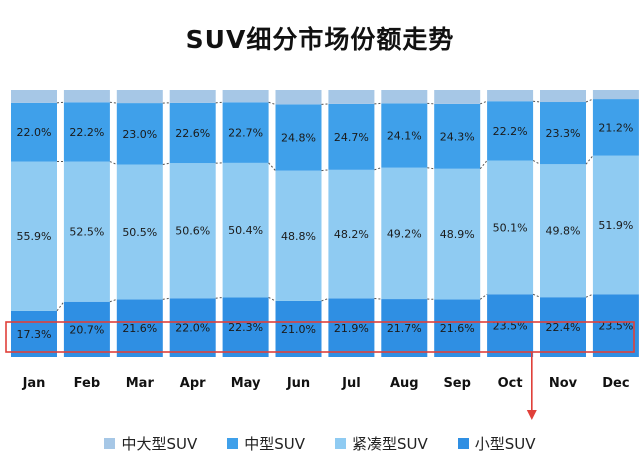 This screenshot has width=640, height=463. I want to click on data-label: 17.3%, so click(34, 334).